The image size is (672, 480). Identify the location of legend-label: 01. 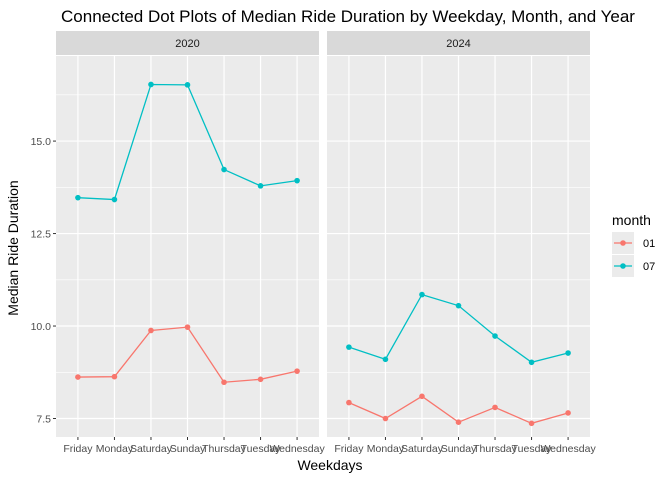
(649, 244).